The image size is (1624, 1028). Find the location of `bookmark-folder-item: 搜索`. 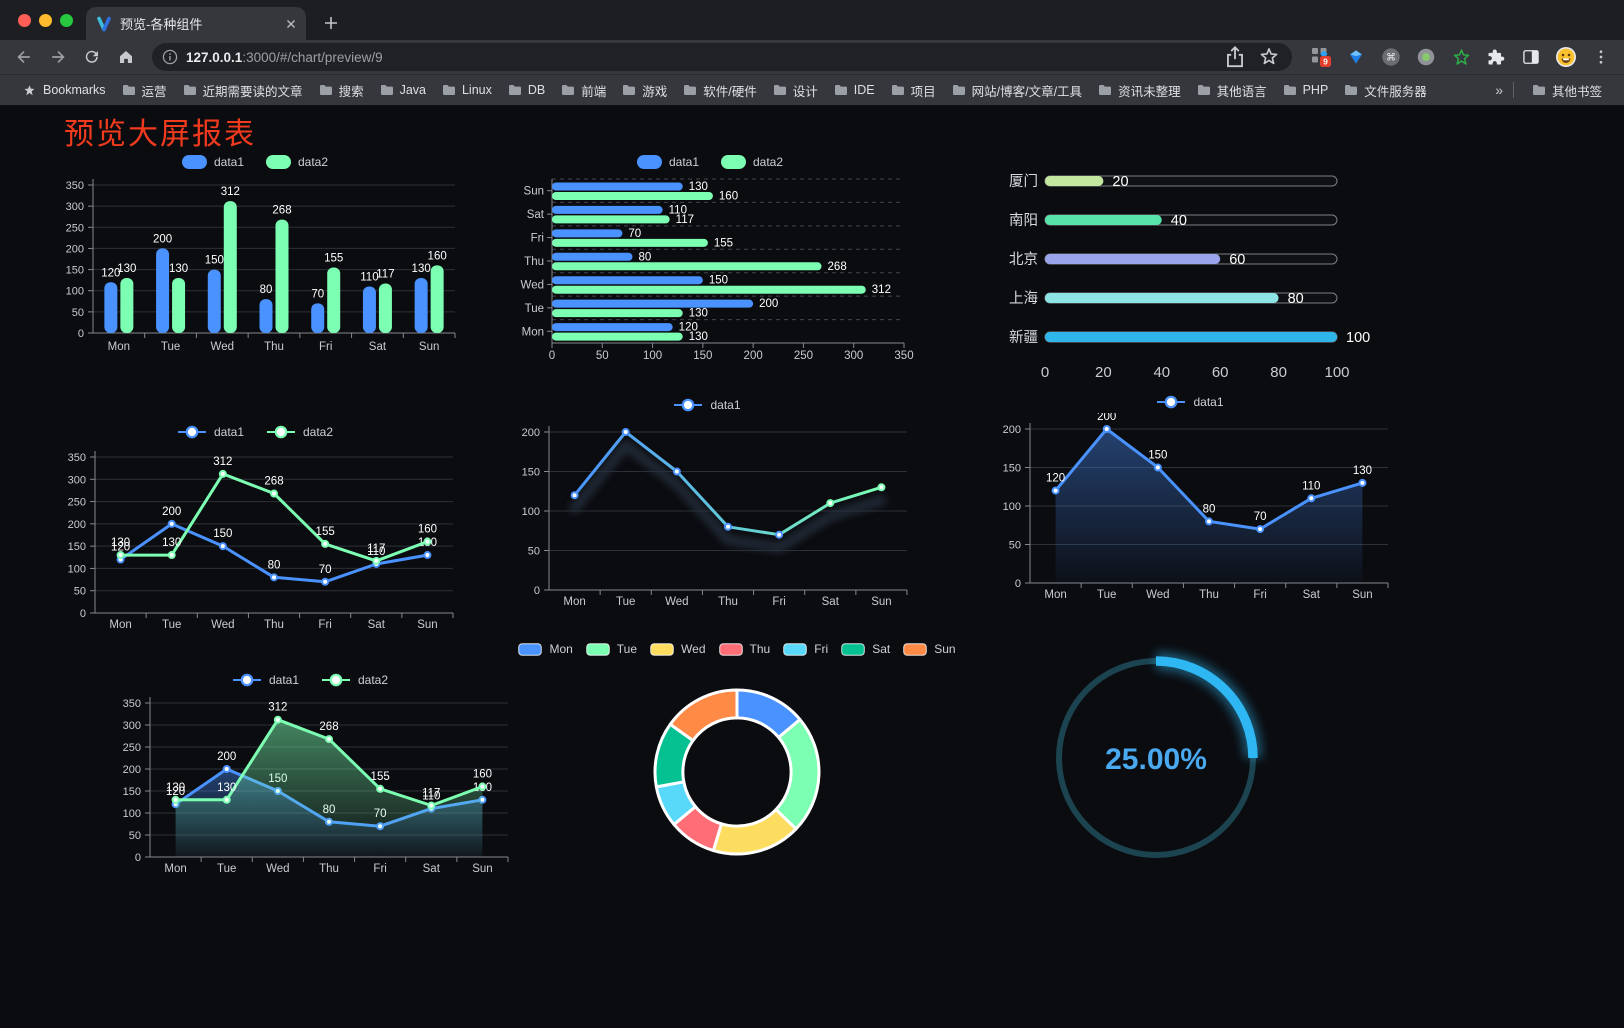

bookmark-folder-item: 搜索 is located at coordinates (341, 90).